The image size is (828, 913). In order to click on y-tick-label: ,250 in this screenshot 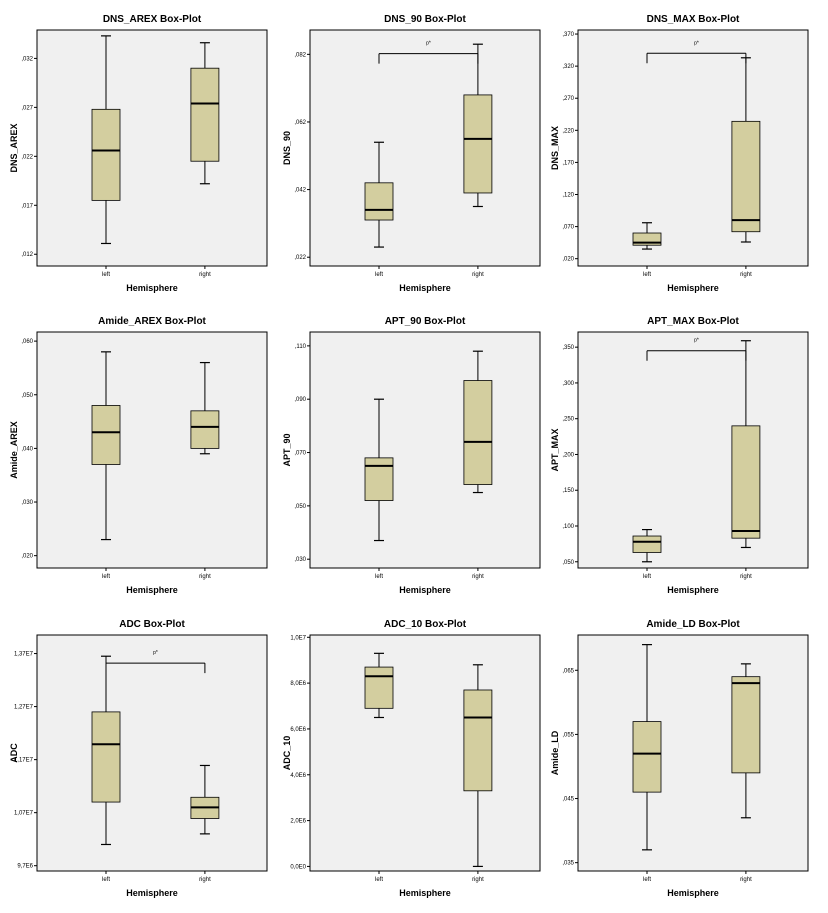, I will do `click(568, 420)`.